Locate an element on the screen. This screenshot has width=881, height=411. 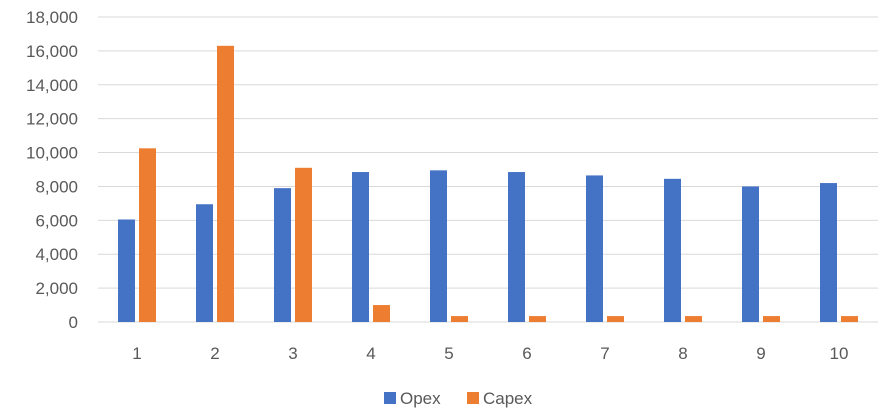
y-tick-label: 2,000 is located at coordinates (56, 288).